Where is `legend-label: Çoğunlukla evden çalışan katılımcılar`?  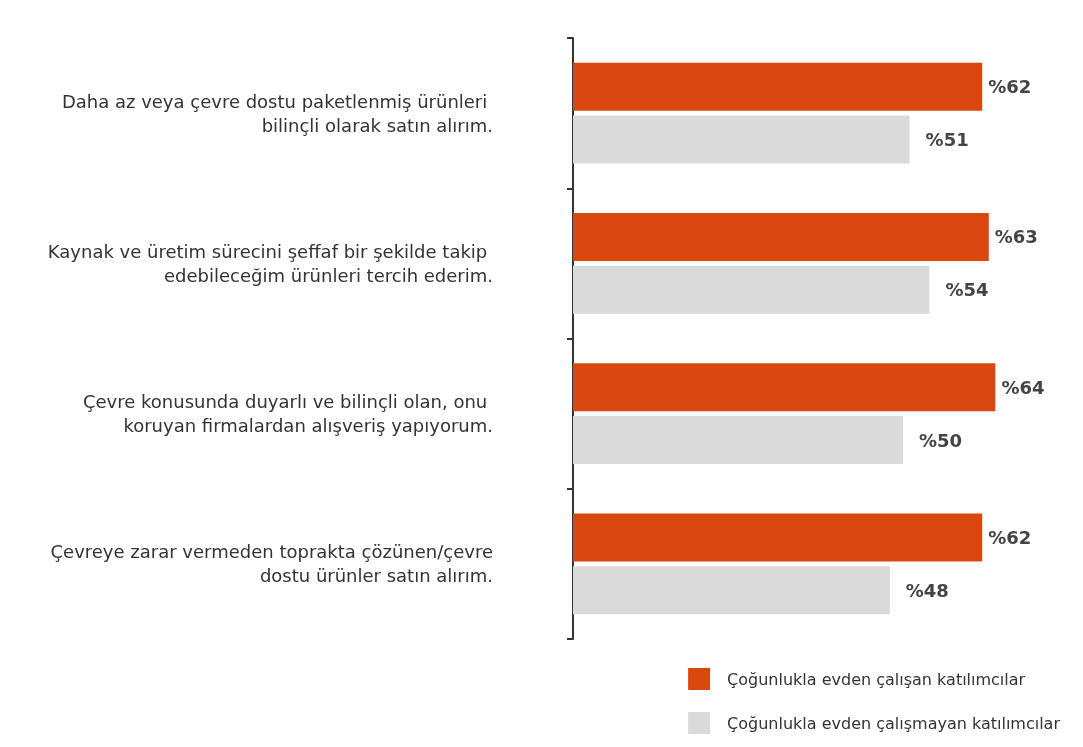 legend-label: Çoğunlukla evden çalışan katılımcılar is located at coordinates (876, 679).